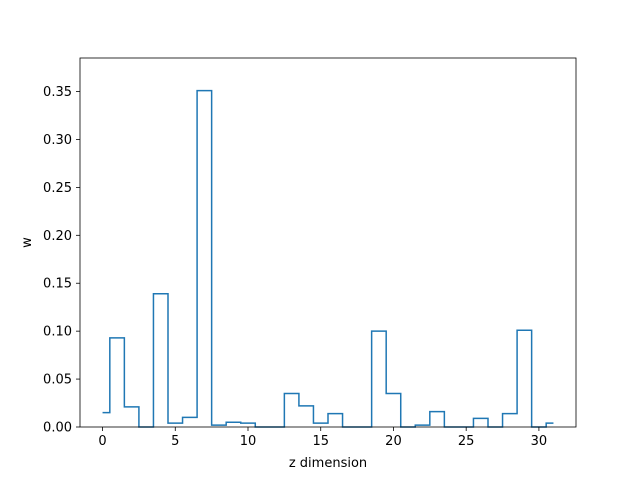  What do you see at coordinates (57, 188) in the screenshot?
I see `y-tick-label: 0.25` at bounding box center [57, 188].